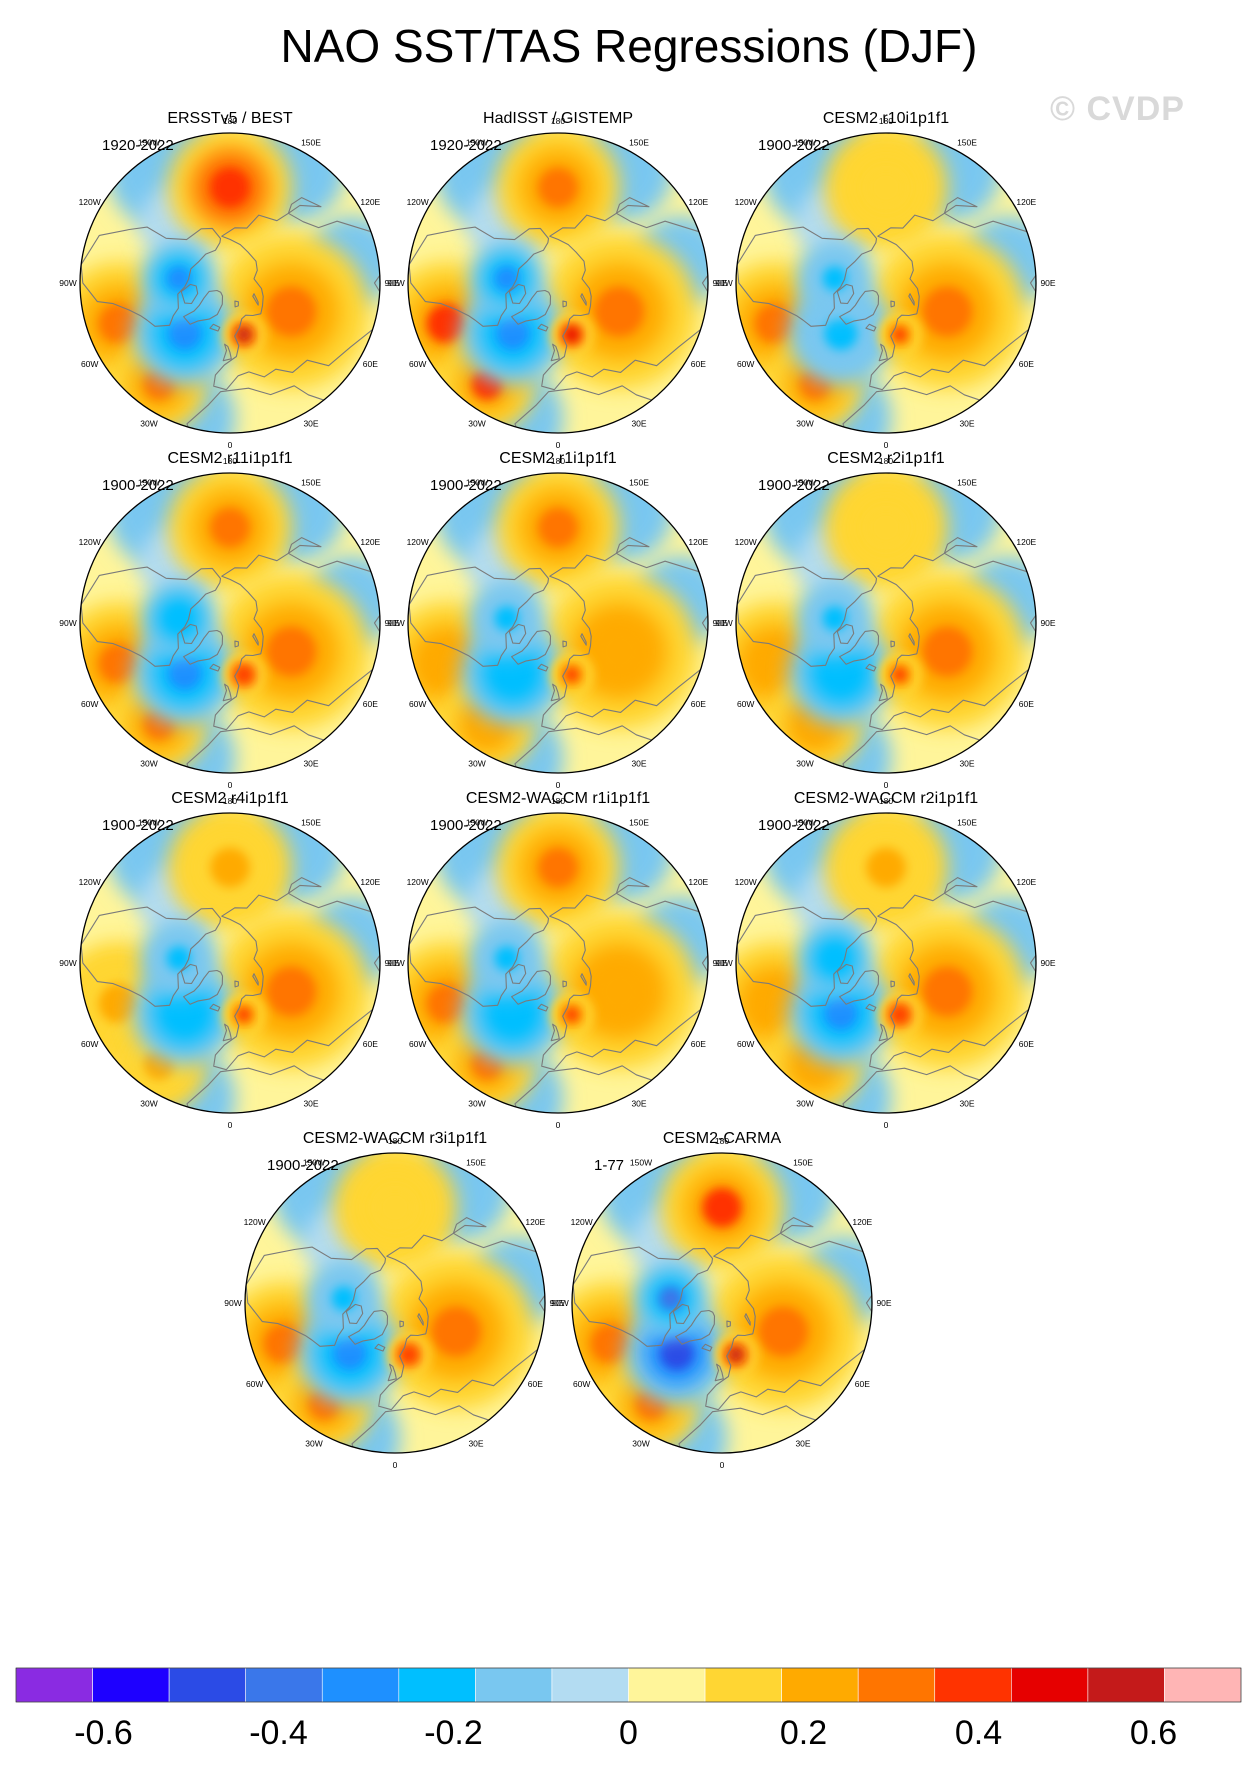 The image size is (1258, 1771). What do you see at coordinates (899, 334) in the screenshot?
I see `field-blob-scandinavia` at bounding box center [899, 334].